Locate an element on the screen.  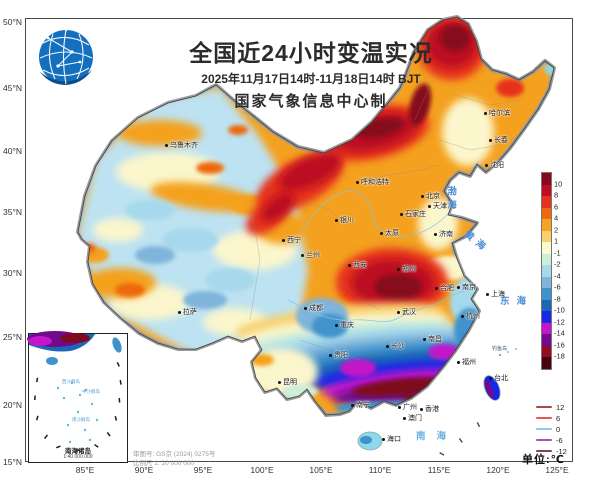
lat-label: 45°N is located at coordinates (12, 88).